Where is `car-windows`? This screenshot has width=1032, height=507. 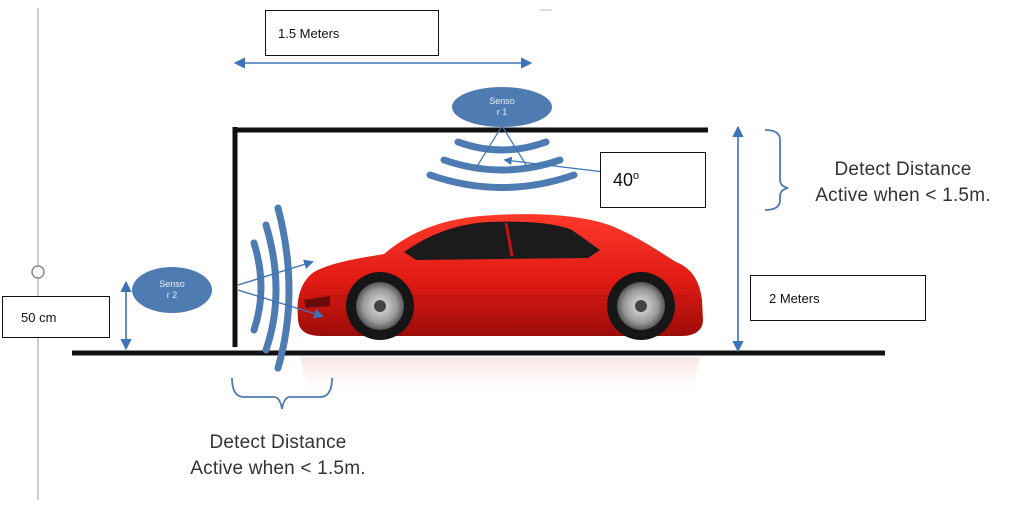
car-windows is located at coordinates (502, 240).